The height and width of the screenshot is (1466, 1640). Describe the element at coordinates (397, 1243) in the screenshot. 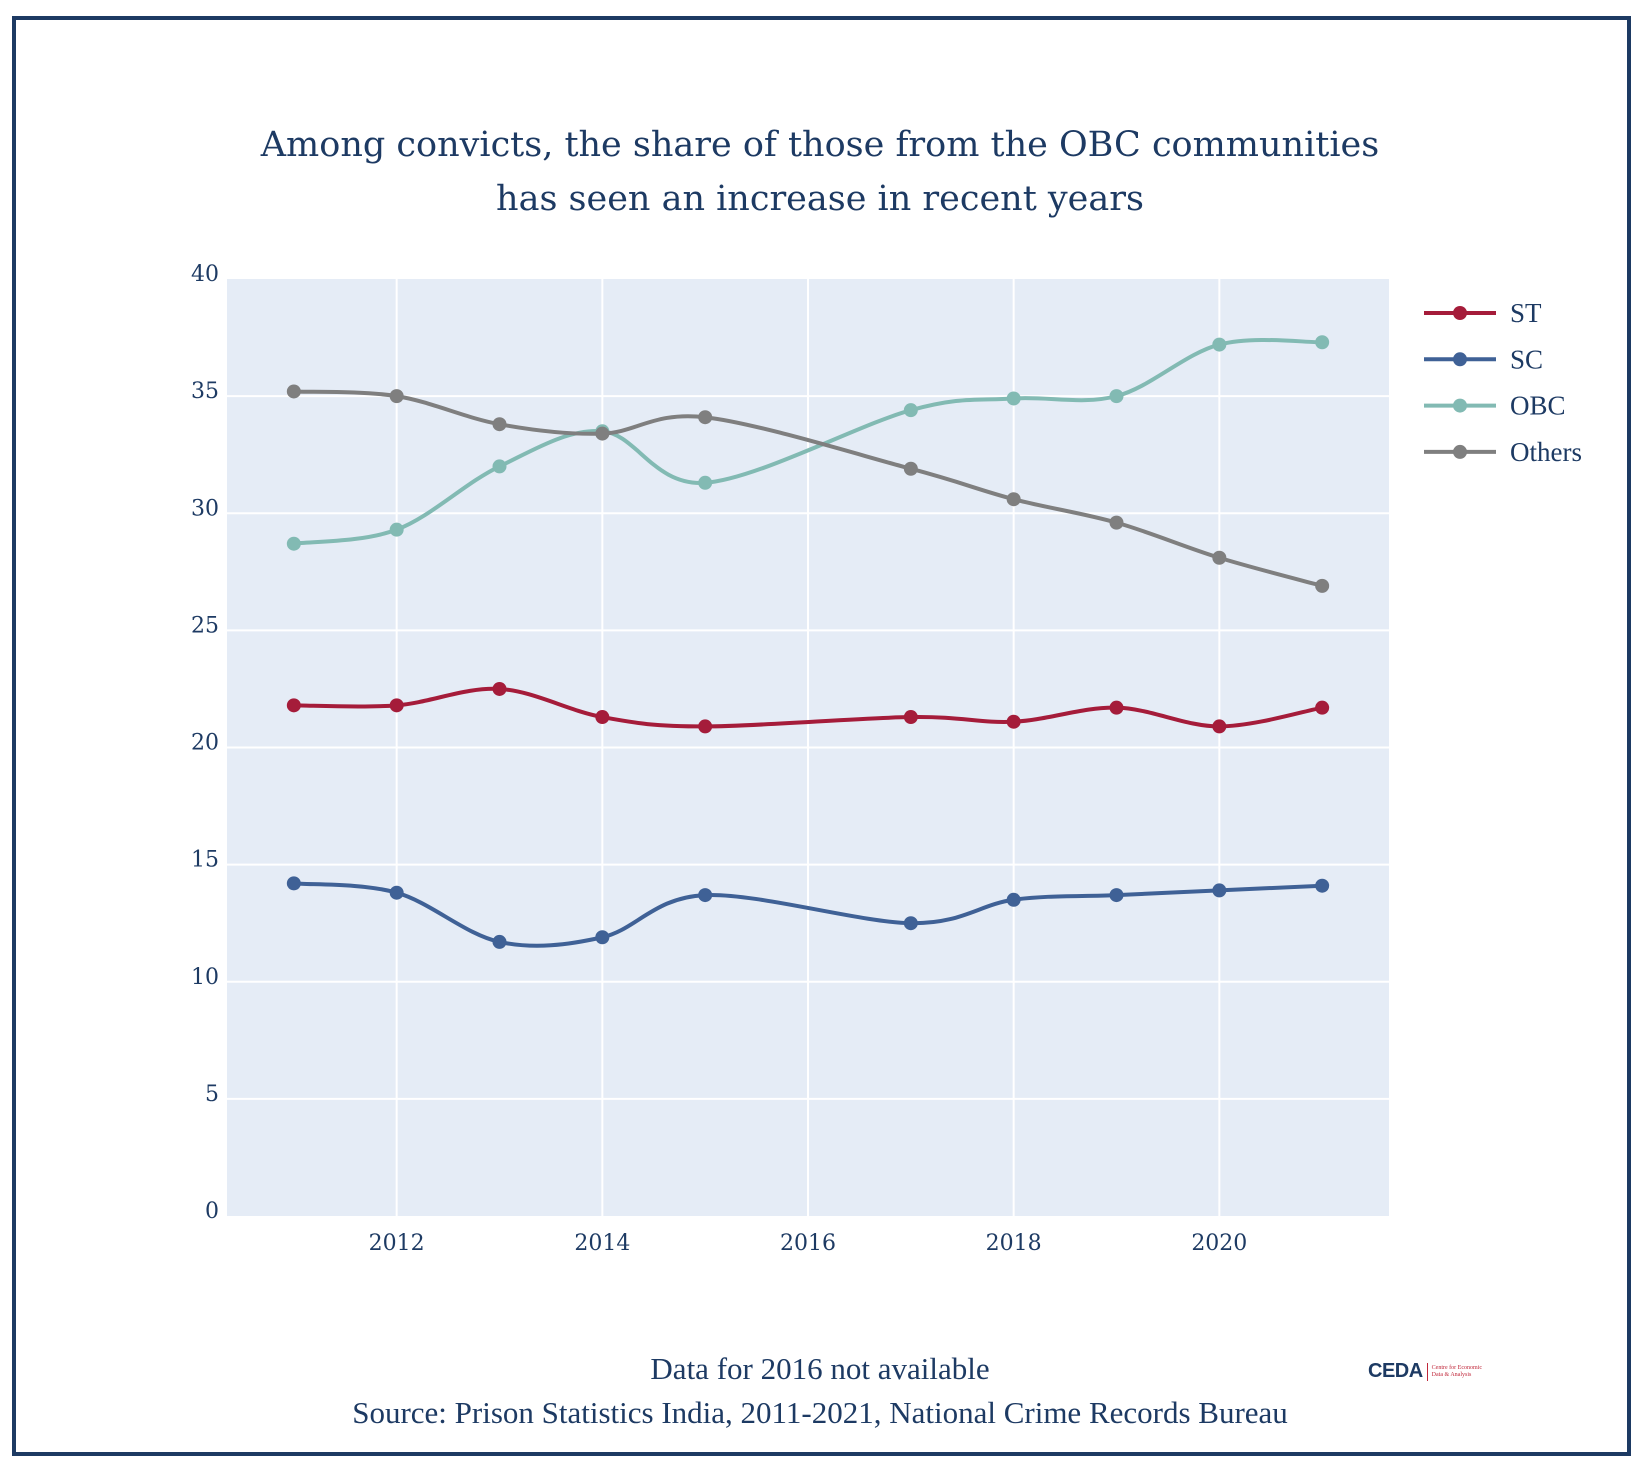

I see `x-tick-label: 2012` at that location.